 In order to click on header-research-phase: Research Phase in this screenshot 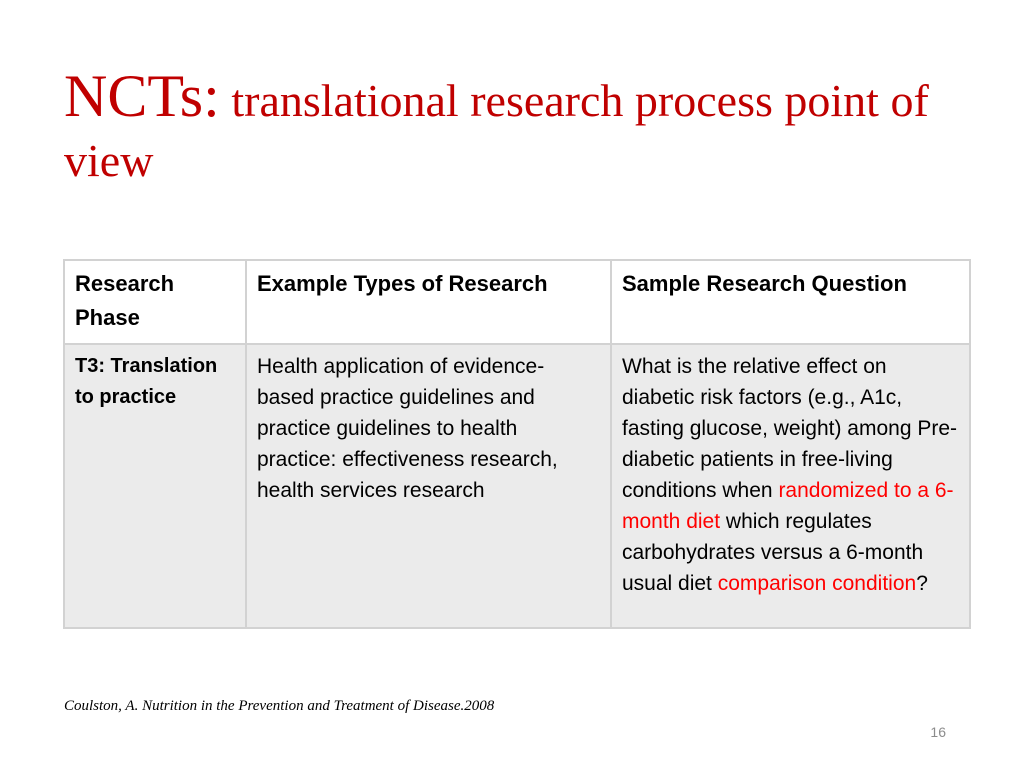, I will do `click(155, 302)`.